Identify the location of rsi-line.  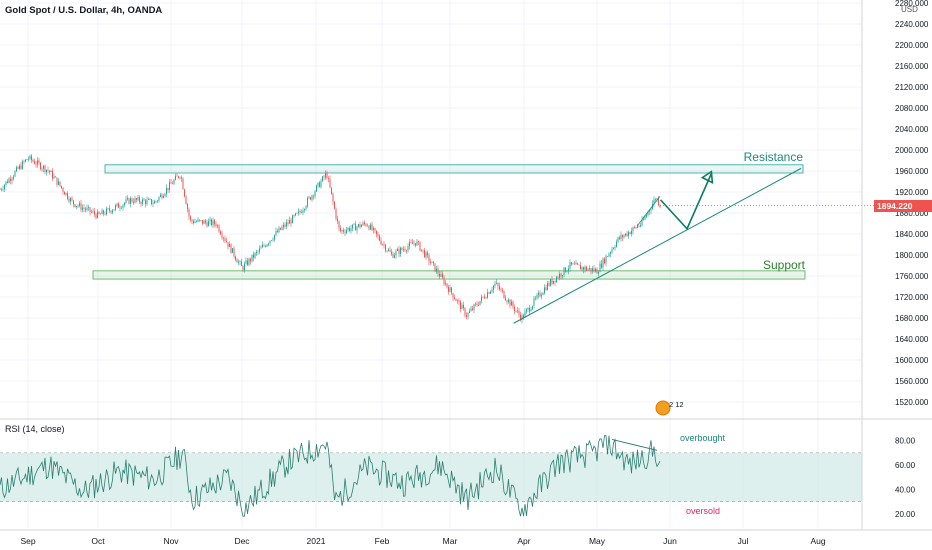
(330, 476).